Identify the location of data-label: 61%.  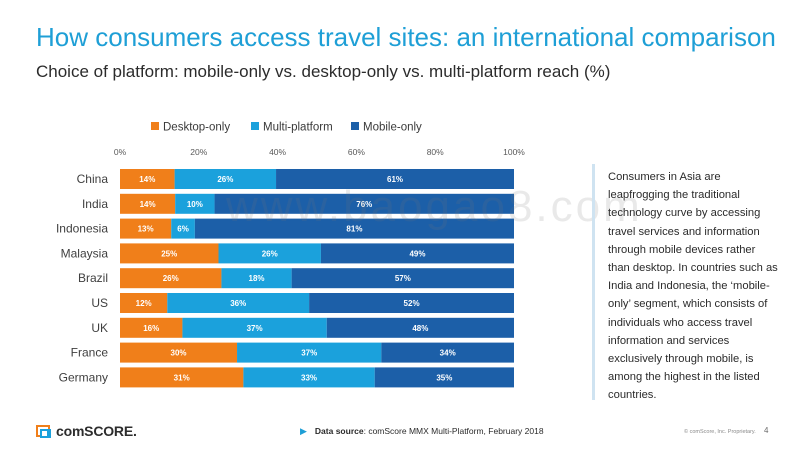
(395, 179).